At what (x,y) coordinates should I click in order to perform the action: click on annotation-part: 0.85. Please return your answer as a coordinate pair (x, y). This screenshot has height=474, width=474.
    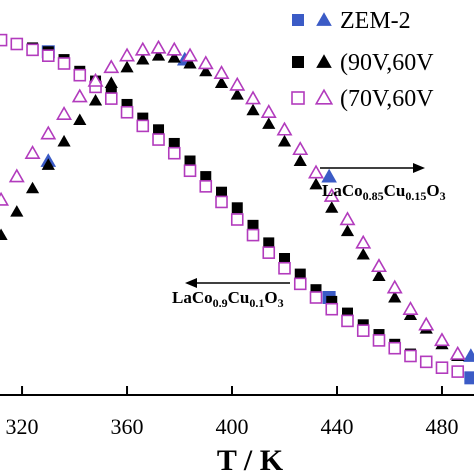
    Looking at the image, I should click on (373, 196).